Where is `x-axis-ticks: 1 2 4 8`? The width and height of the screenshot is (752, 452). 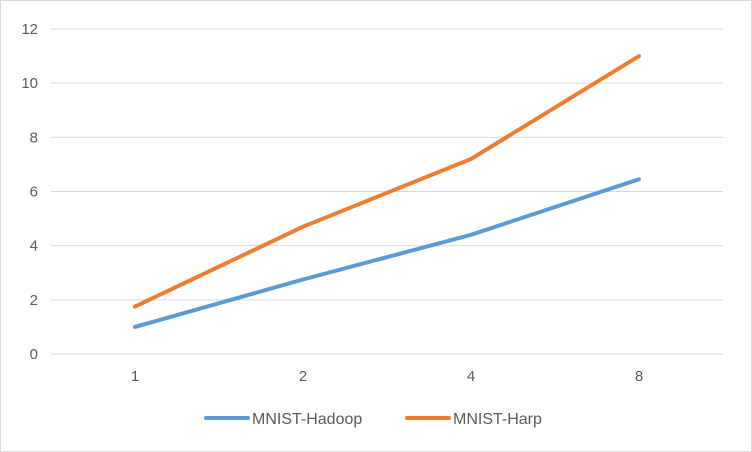 x-axis-ticks: 1 2 4 8 is located at coordinates (387, 376).